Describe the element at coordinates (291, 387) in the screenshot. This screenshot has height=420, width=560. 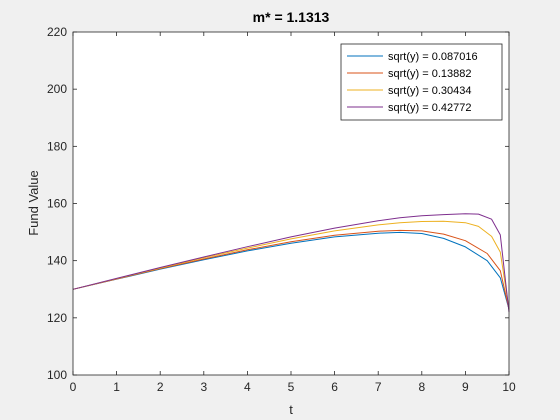
I see `x-tick-label: 5` at that location.